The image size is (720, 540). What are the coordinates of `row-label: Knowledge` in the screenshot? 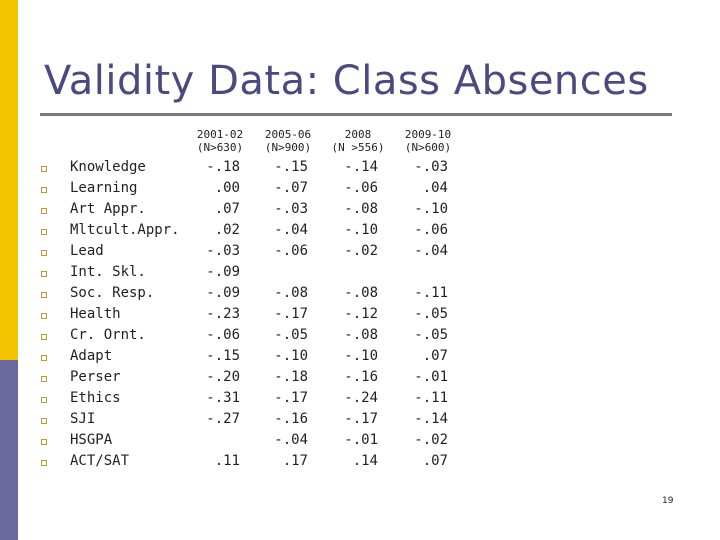 It's located at (108, 167).